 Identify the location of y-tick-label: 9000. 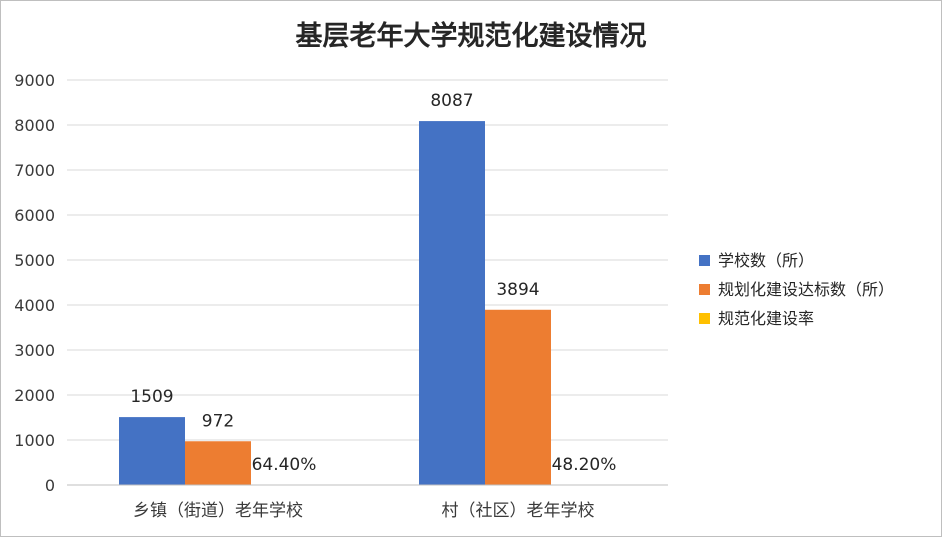
(34, 80).